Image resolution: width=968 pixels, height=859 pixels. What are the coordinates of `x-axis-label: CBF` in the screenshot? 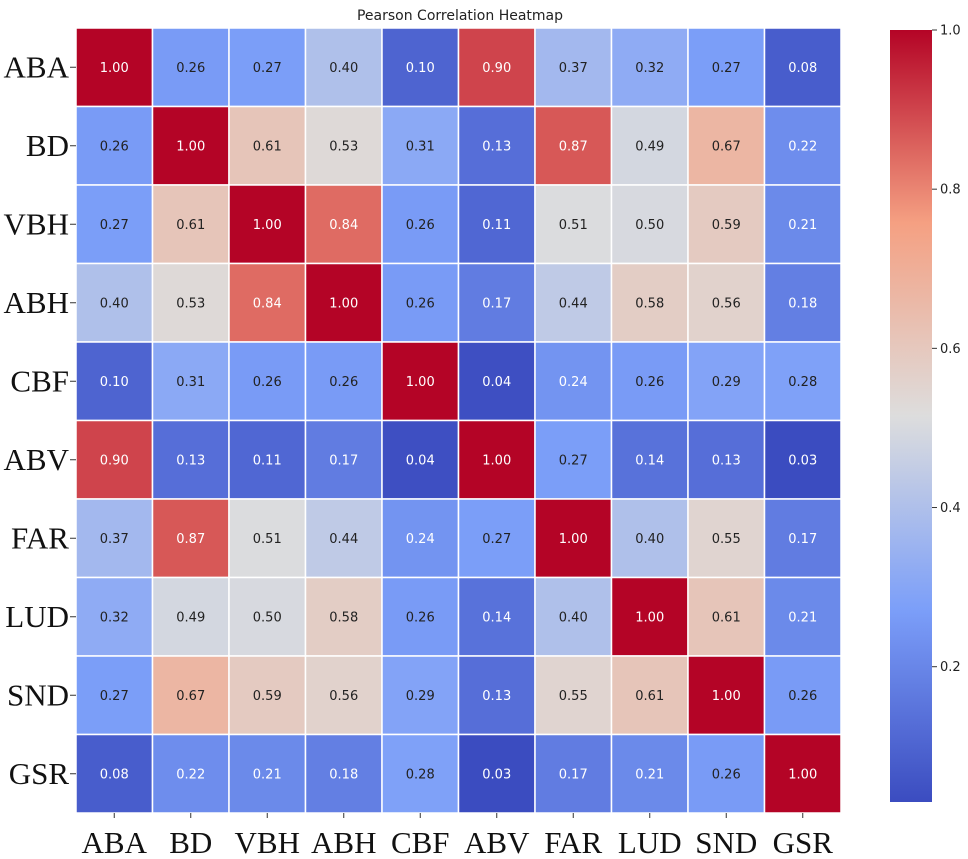 It's located at (420, 842).